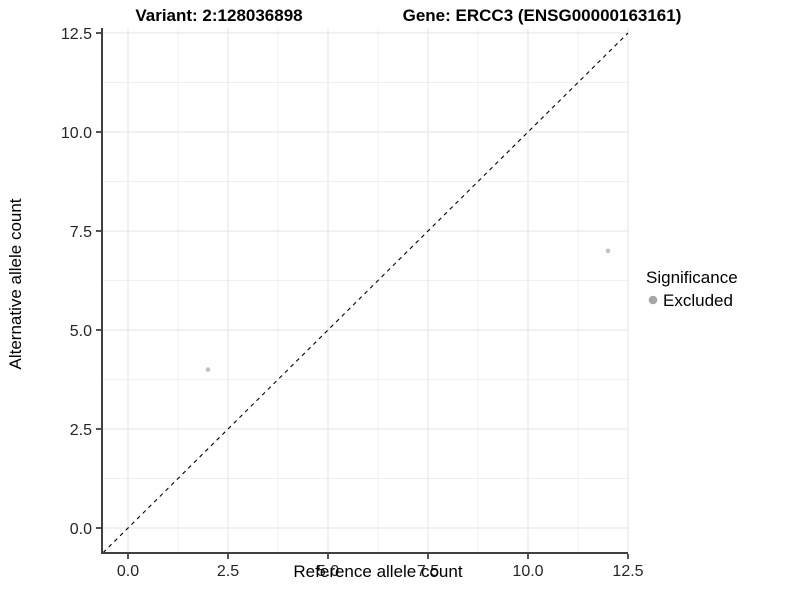  I want to click on legend: Significance Excluded, so click(692, 289).